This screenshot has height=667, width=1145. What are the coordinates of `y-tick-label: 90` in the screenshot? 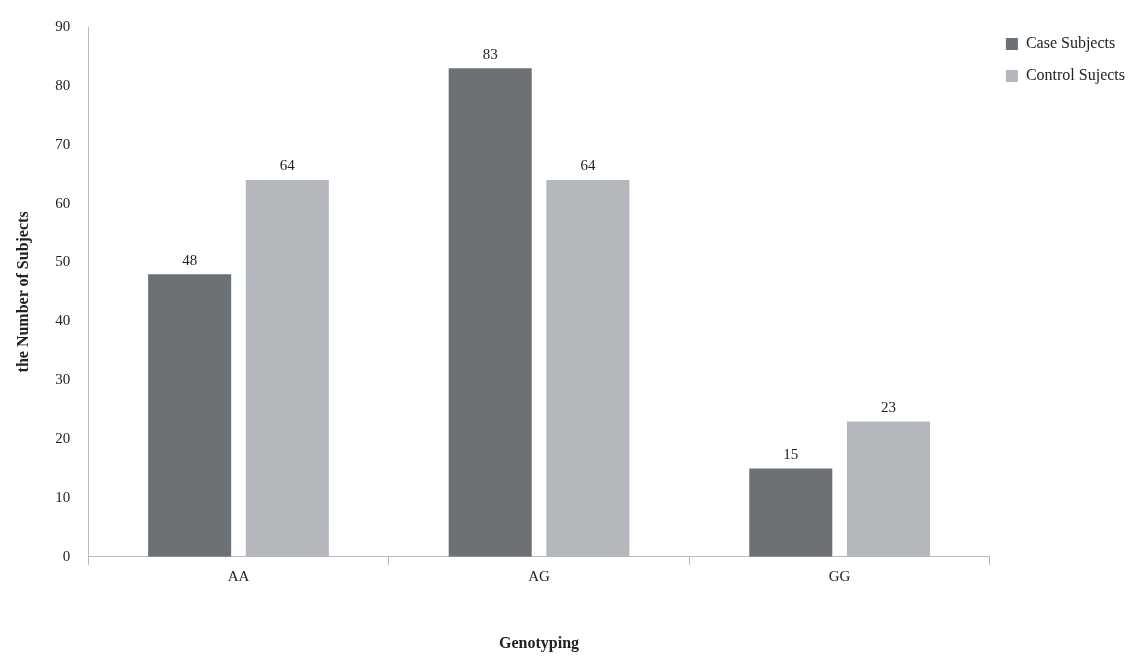 It's located at (63, 25).